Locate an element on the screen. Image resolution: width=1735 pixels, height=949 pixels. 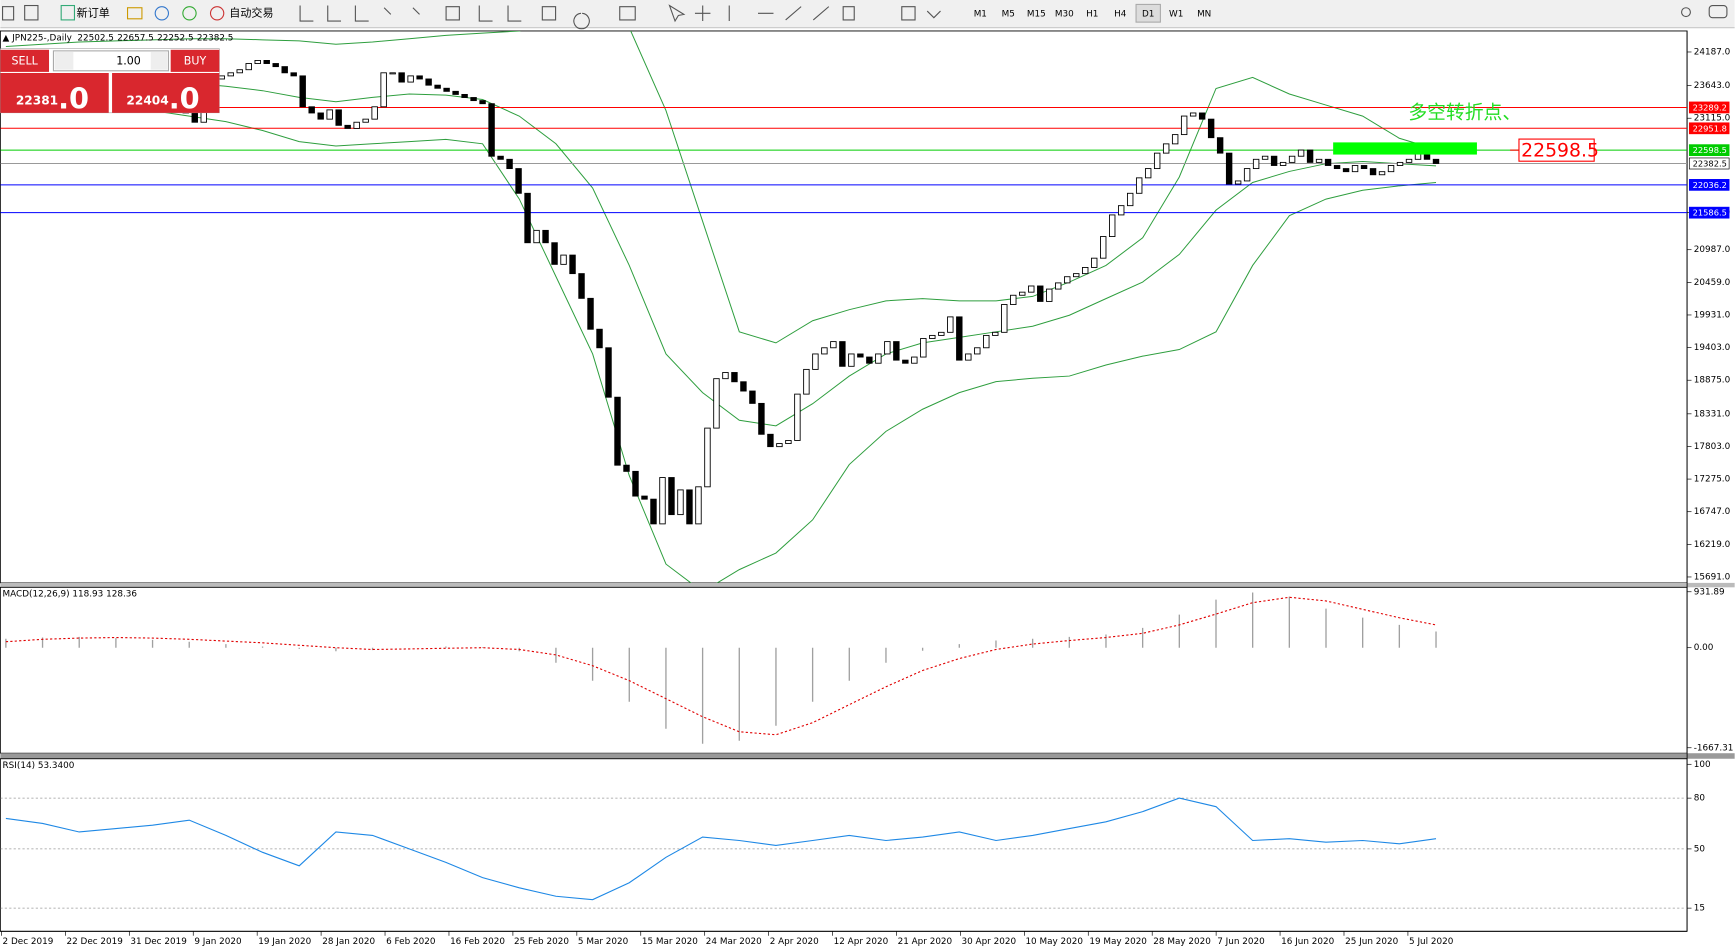
x-tick-label: 6 Feb 2020 is located at coordinates (411, 942).